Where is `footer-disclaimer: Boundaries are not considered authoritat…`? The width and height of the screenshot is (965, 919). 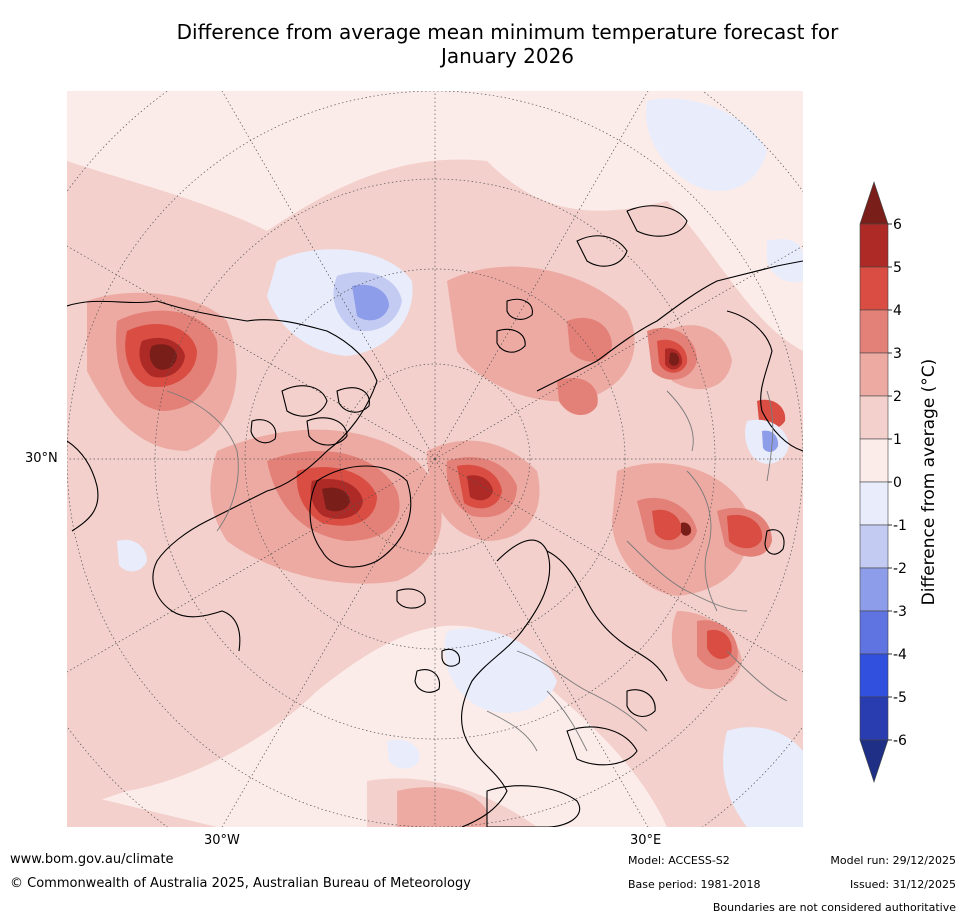 footer-disclaimer: Boundaries are not considered authoritat… is located at coordinates (834, 907).